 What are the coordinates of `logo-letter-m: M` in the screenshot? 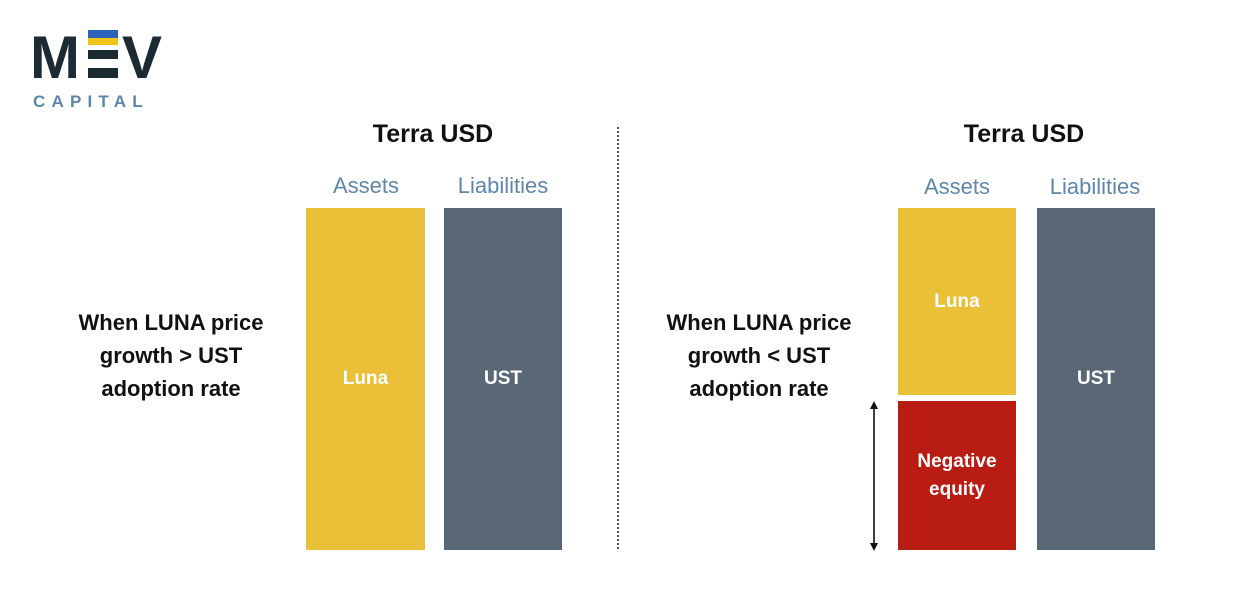 It's located at (55, 58).